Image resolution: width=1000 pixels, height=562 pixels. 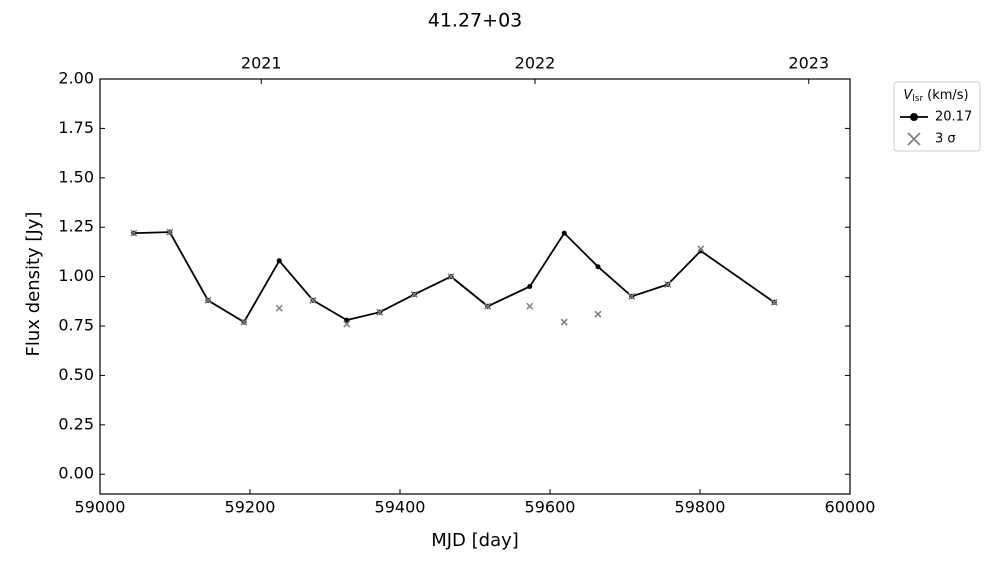 I want to click on series-line, so click(x=454, y=277).